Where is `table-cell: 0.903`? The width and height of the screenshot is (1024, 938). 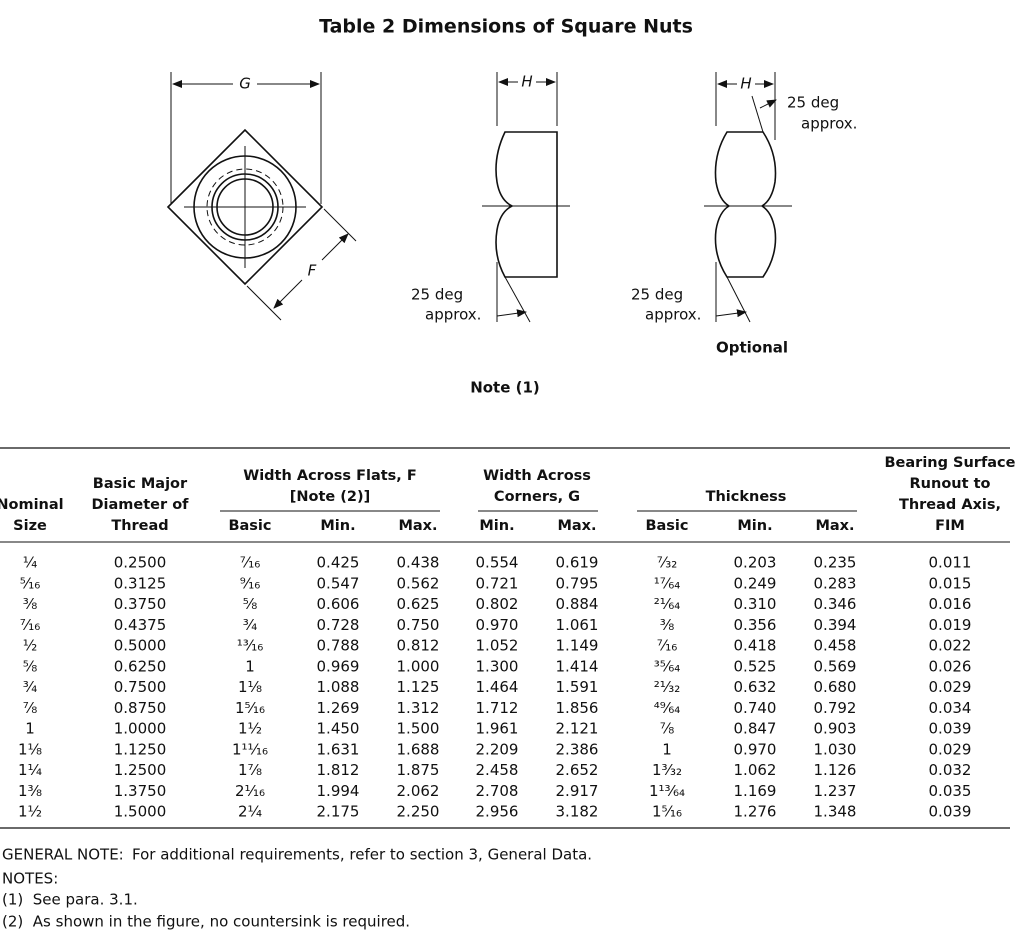
table-cell: 0.903 is located at coordinates (835, 729).